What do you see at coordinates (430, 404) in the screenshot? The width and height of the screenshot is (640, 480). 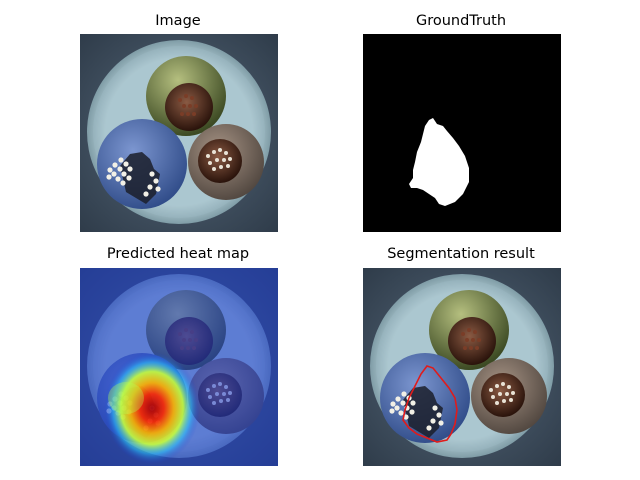 I see `segmentation-contour` at bounding box center [430, 404].